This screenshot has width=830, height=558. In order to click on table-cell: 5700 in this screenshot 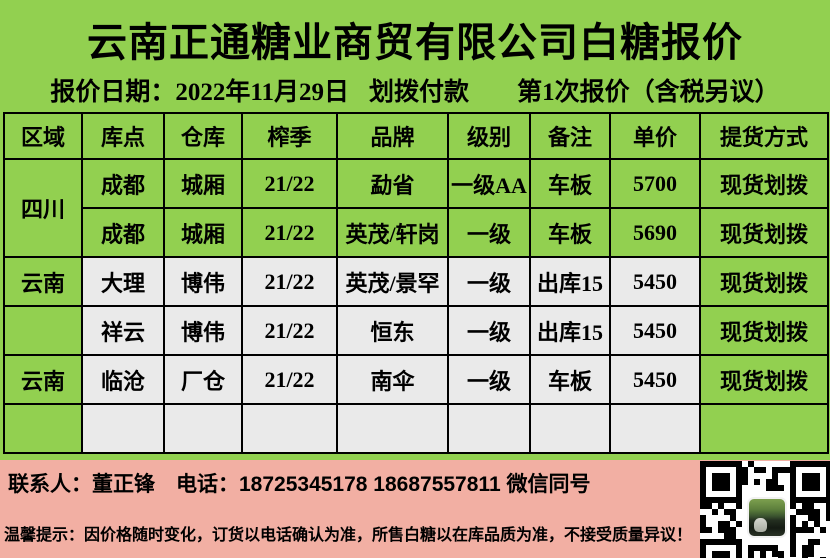, I will do `click(655, 183)`.